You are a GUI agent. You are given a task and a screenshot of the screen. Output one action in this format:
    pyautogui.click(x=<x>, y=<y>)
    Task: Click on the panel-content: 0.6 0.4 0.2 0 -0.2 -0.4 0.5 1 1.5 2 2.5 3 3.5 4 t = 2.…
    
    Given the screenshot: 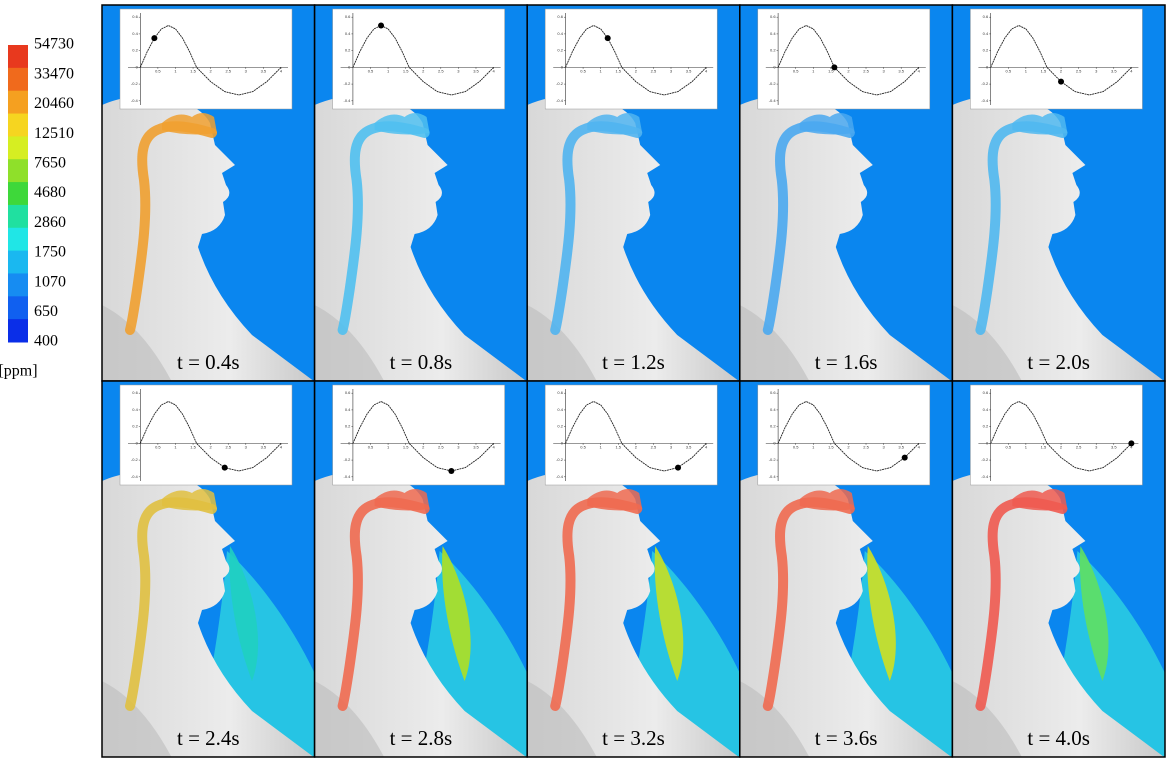 What is the action you would take?
    pyautogui.click(x=421, y=569)
    